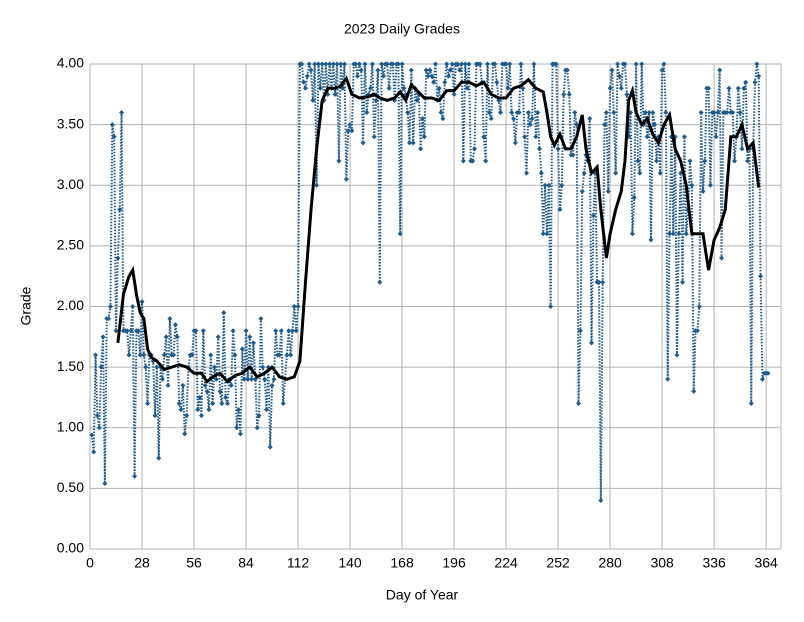 The height and width of the screenshot is (622, 804). What do you see at coordinates (142, 563) in the screenshot?
I see `x-tick-label: 28` at bounding box center [142, 563].